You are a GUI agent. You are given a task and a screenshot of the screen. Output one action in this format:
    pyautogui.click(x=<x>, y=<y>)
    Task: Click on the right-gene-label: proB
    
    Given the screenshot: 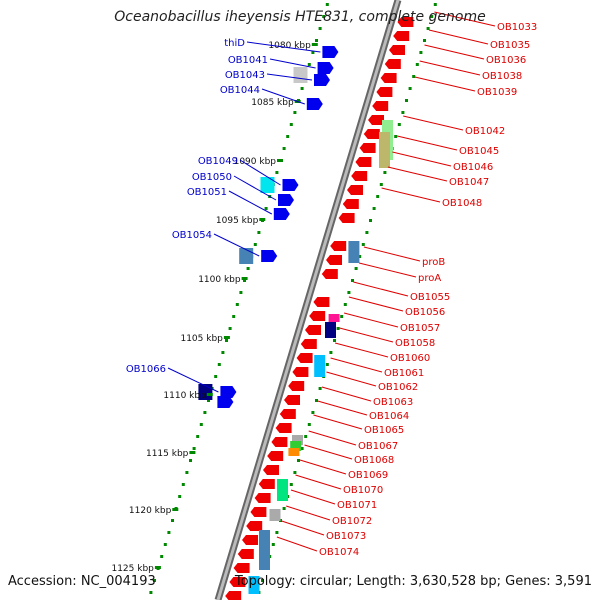 What is the action you would take?
    pyautogui.click(x=433, y=262)
    